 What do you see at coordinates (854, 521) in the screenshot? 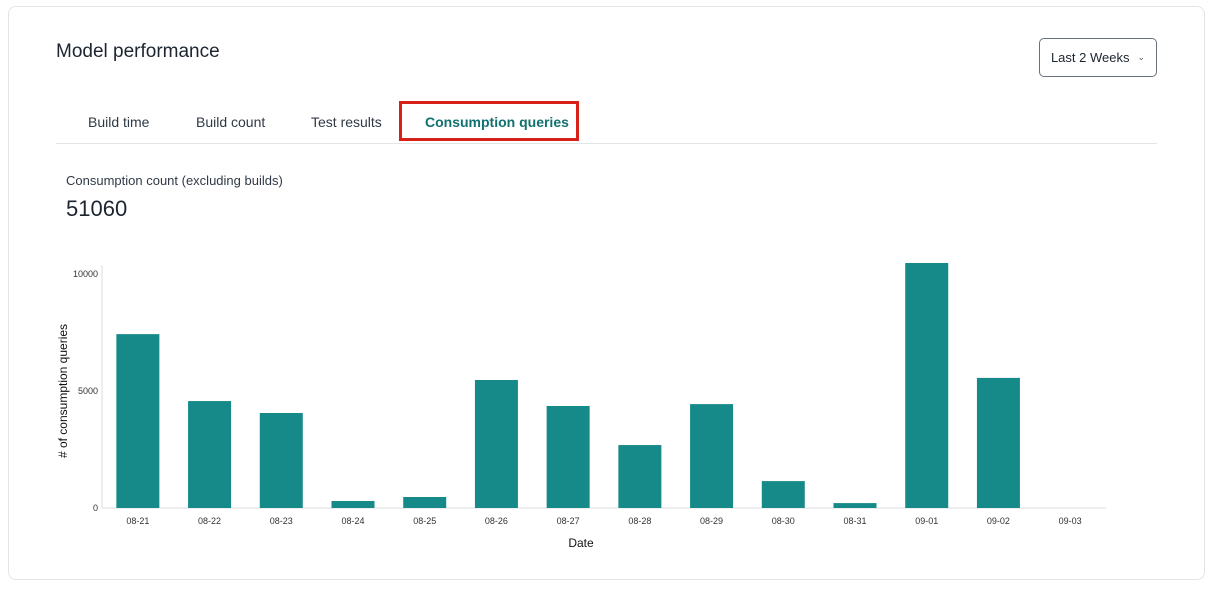
I see `x-tick-label: 08-31` at bounding box center [854, 521].